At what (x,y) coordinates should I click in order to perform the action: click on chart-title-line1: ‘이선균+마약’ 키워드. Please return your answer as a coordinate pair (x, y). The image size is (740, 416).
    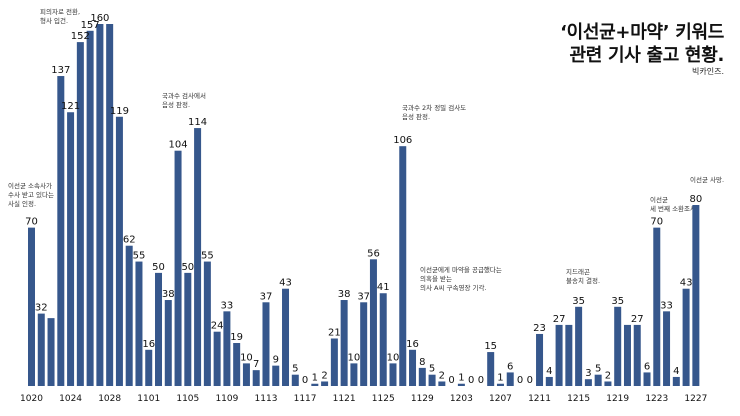
    Looking at the image, I should click on (642, 32).